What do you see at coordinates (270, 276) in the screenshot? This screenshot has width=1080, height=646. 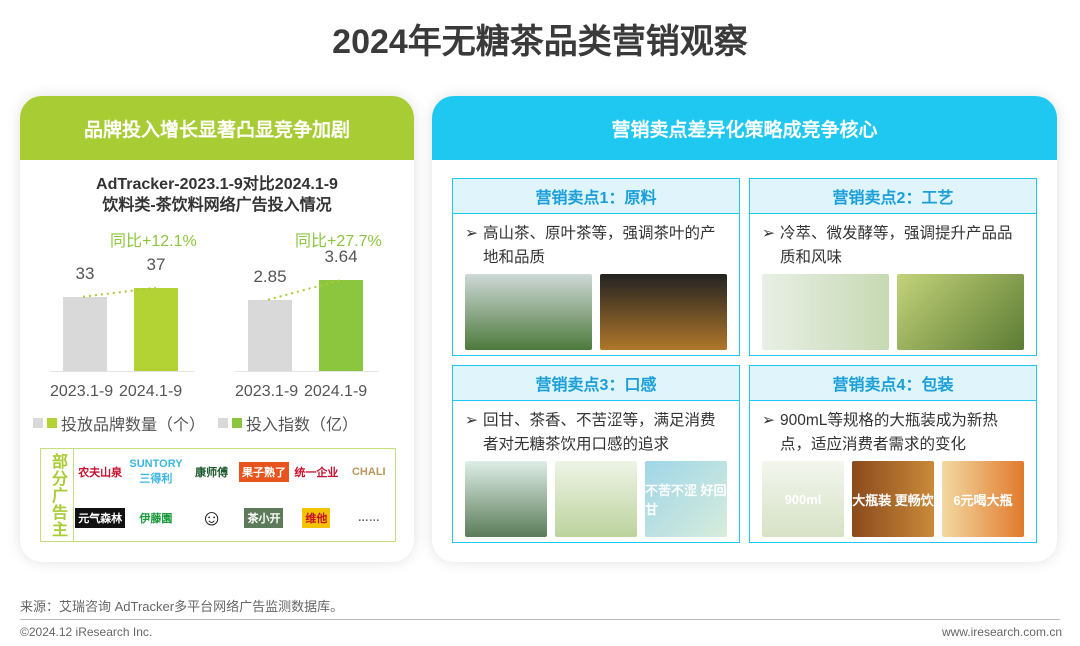 I see `data-label: 2.85` at bounding box center [270, 276].